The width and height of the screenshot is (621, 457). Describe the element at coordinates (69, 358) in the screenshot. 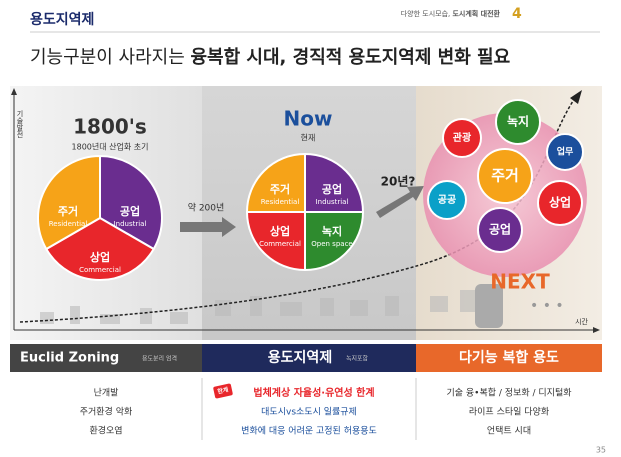

I see `column-title: Euclid Zoning` at that location.